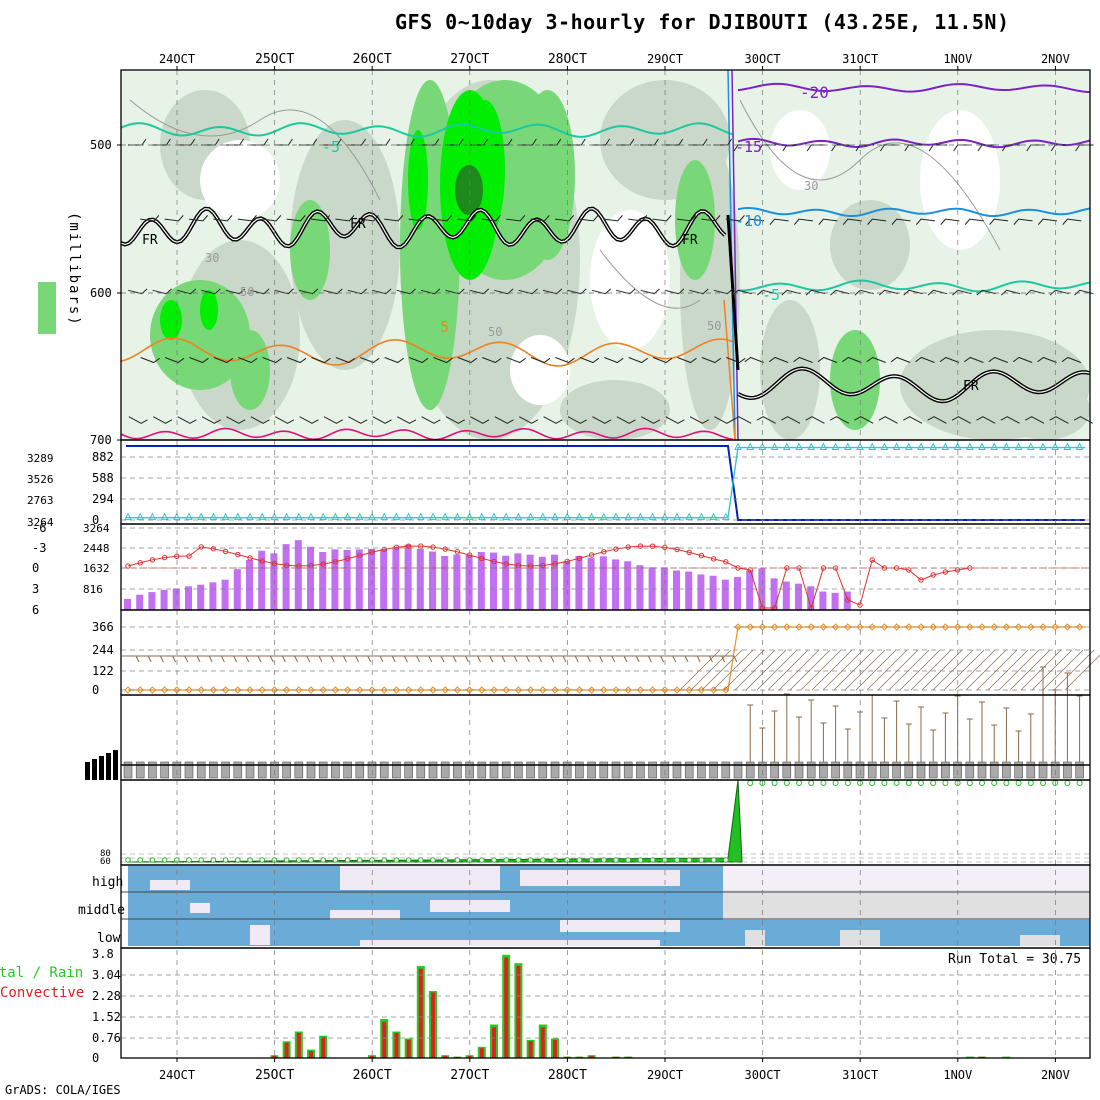 This screenshot has height=1100, width=1100. What do you see at coordinates (103, 671) in the screenshot?
I see `y-tick-label: 122` at bounding box center [103, 671].